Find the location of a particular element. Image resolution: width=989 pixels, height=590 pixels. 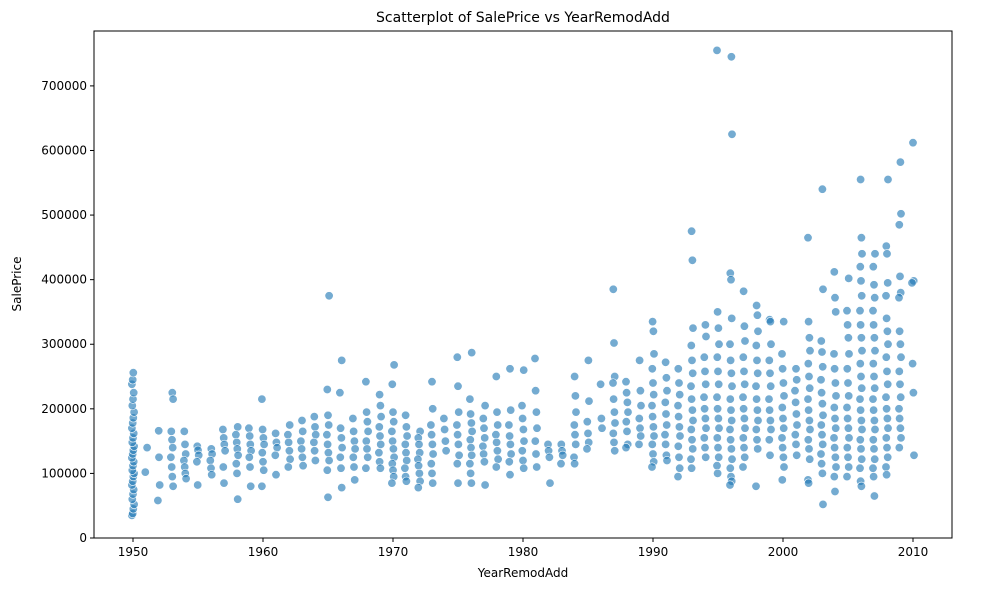

y-tick-label: 700000 is located at coordinates (64, 86).